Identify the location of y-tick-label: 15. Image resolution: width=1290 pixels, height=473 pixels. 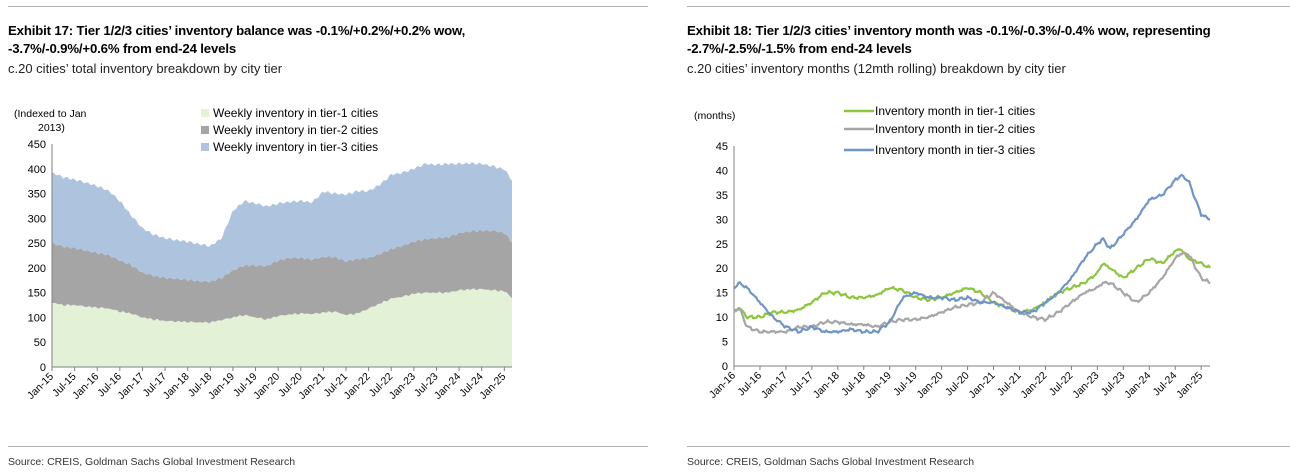
(722, 294).